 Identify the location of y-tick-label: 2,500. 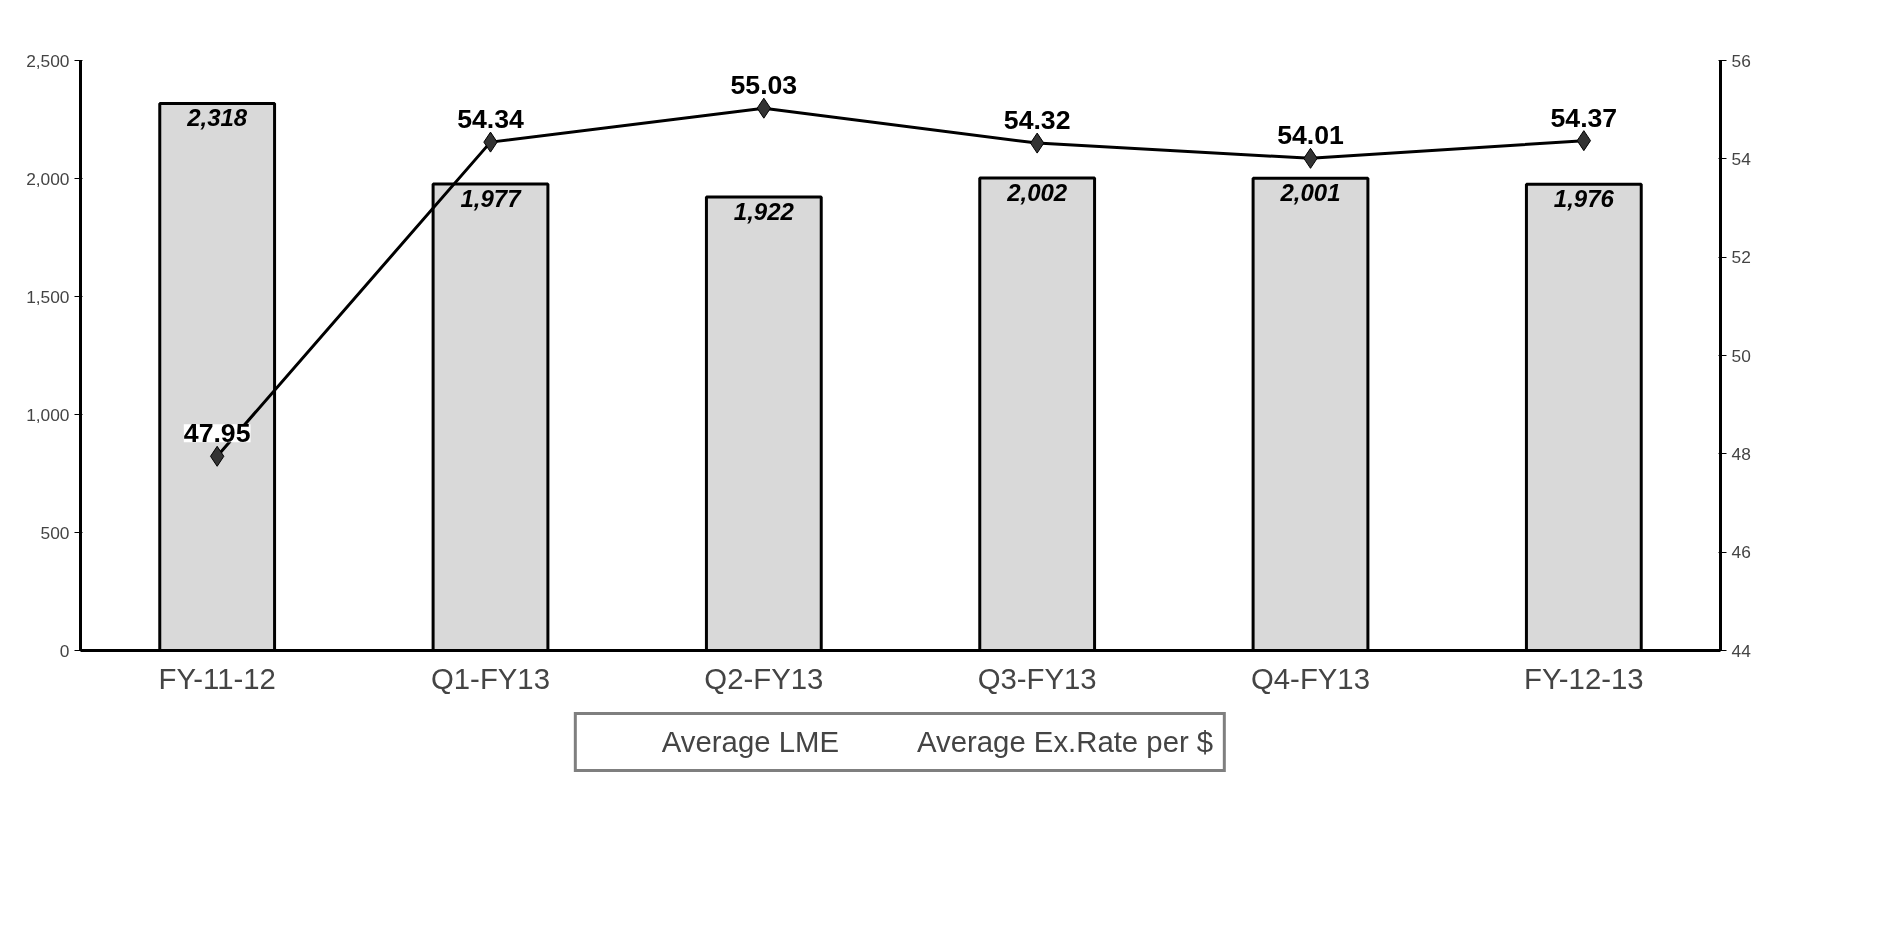
(48, 60).